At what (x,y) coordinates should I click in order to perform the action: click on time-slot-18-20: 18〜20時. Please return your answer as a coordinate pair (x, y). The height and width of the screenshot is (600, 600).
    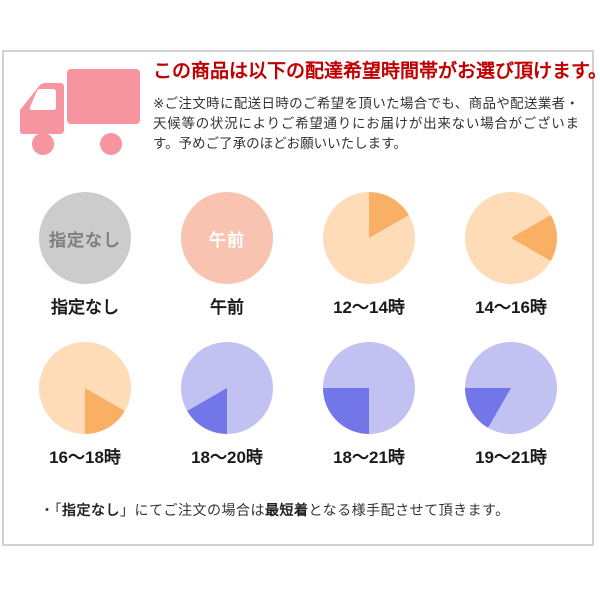
    Looking at the image, I should click on (227, 405).